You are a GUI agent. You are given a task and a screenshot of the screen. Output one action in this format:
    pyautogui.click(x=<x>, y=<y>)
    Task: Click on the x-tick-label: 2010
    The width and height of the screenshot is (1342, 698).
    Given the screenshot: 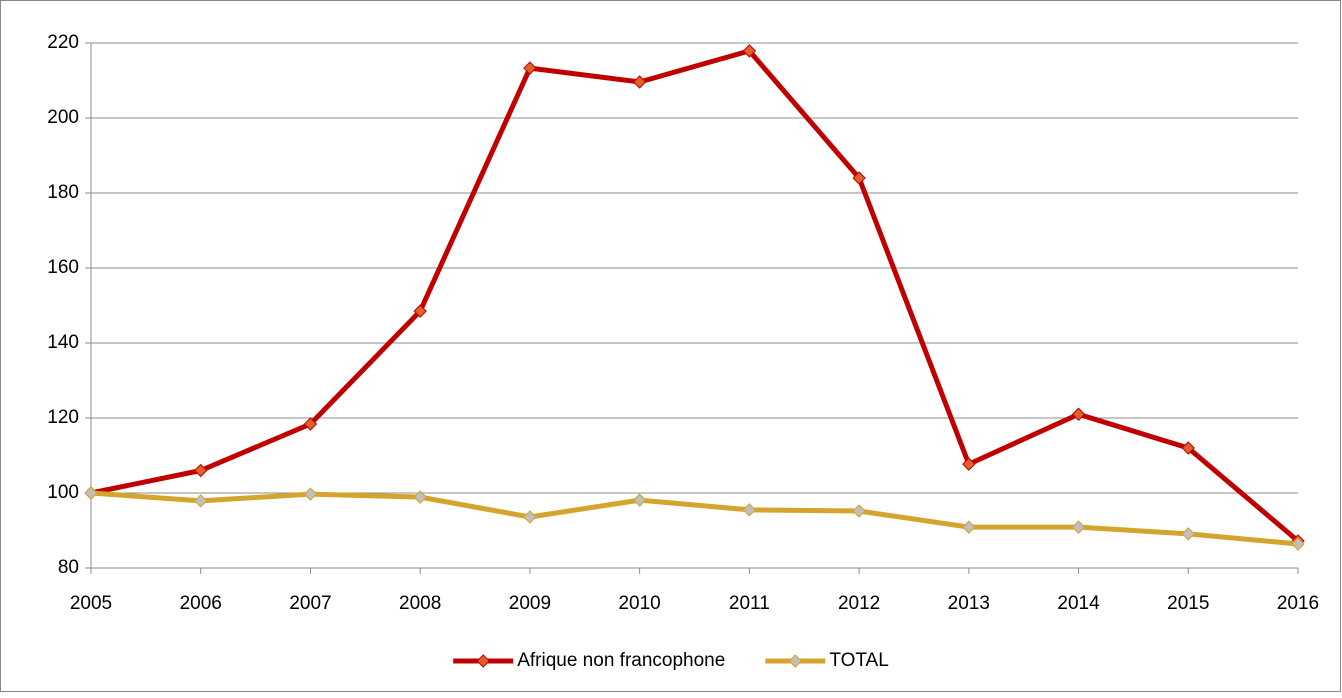 What is the action you would take?
    pyautogui.click(x=639, y=603)
    